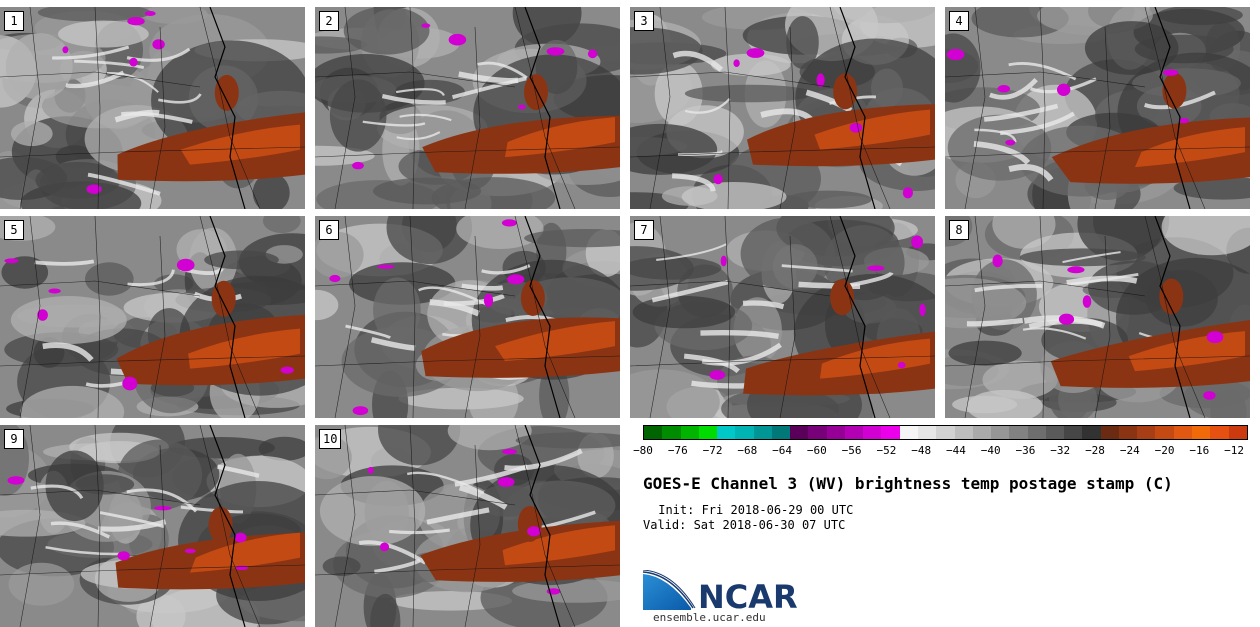 The image size is (1260, 627). What do you see at coordinates (782, 450) in the screenshot?
I see `colorbar-tick-label: −64` at bounding box center [782, 450].